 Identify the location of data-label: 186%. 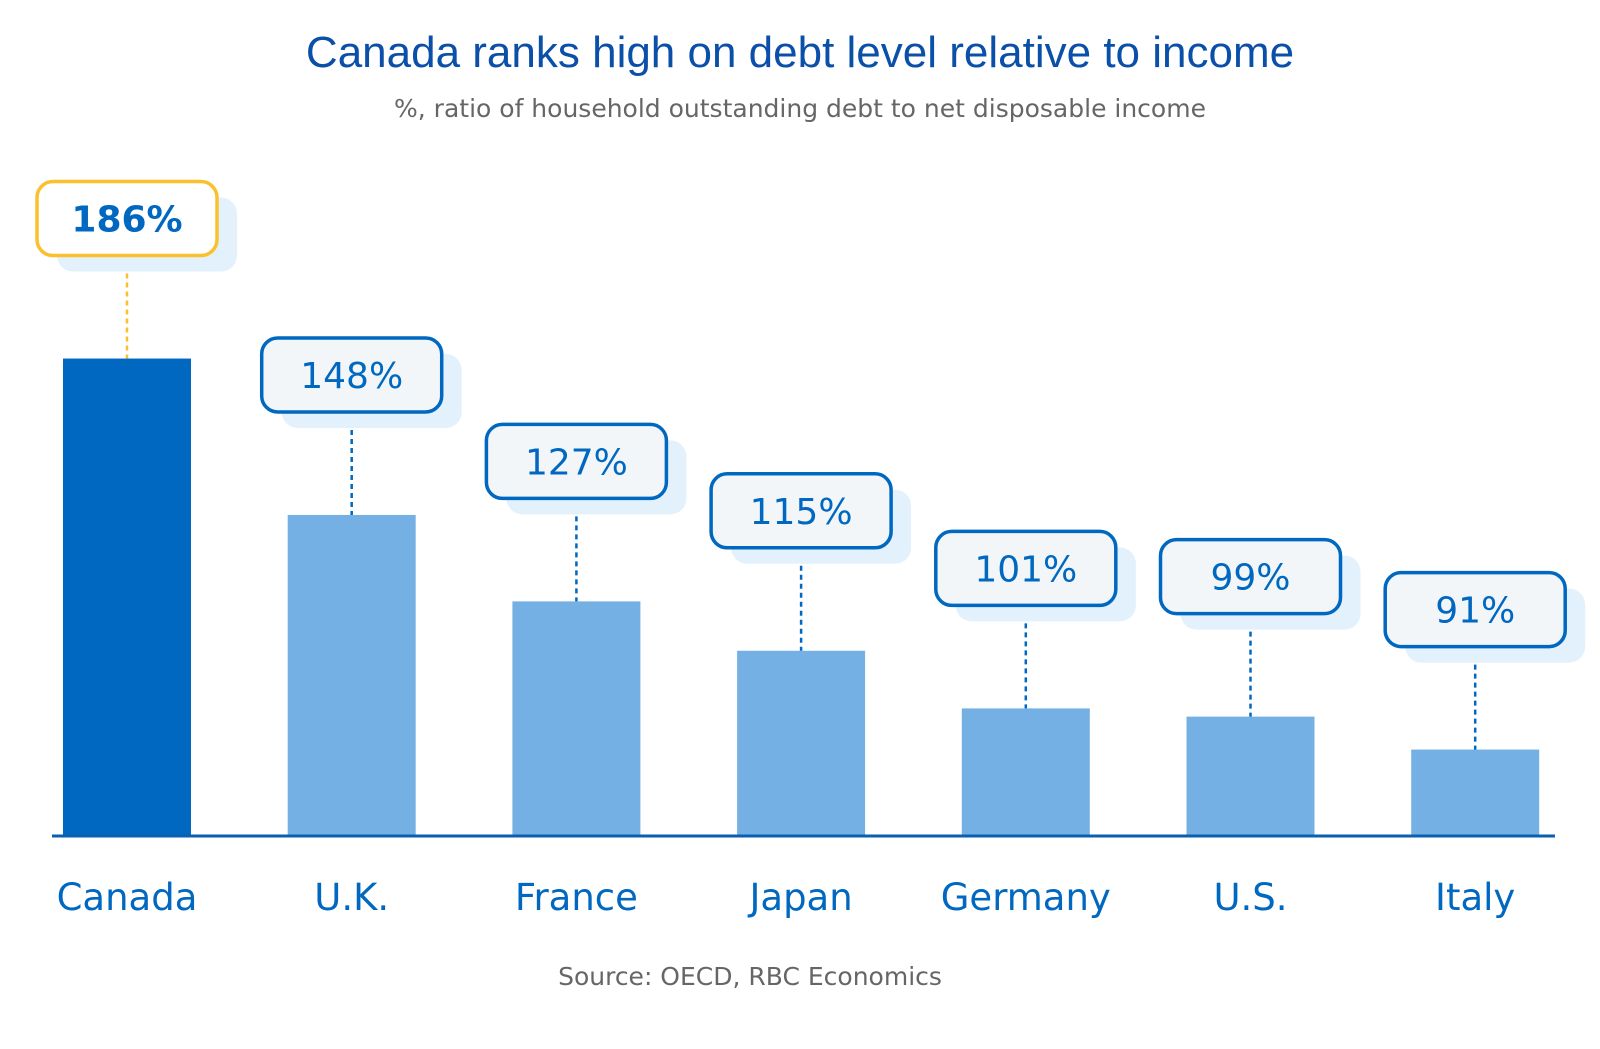
(126, 220).